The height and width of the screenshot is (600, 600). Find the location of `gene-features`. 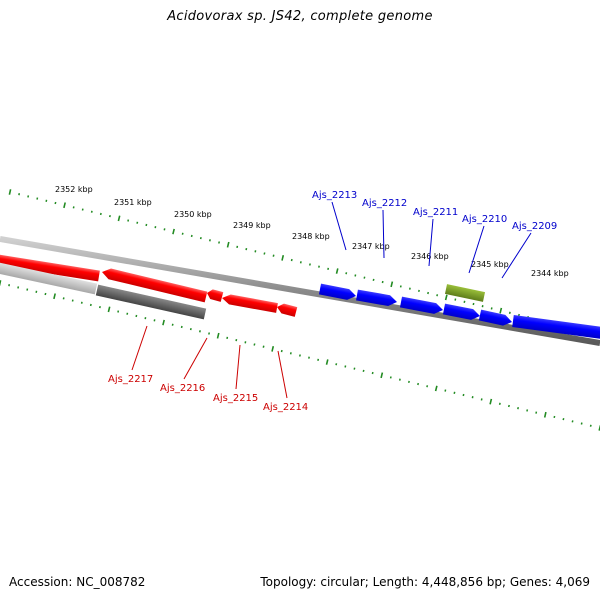

gene-features is located at coordinates (300, 296).